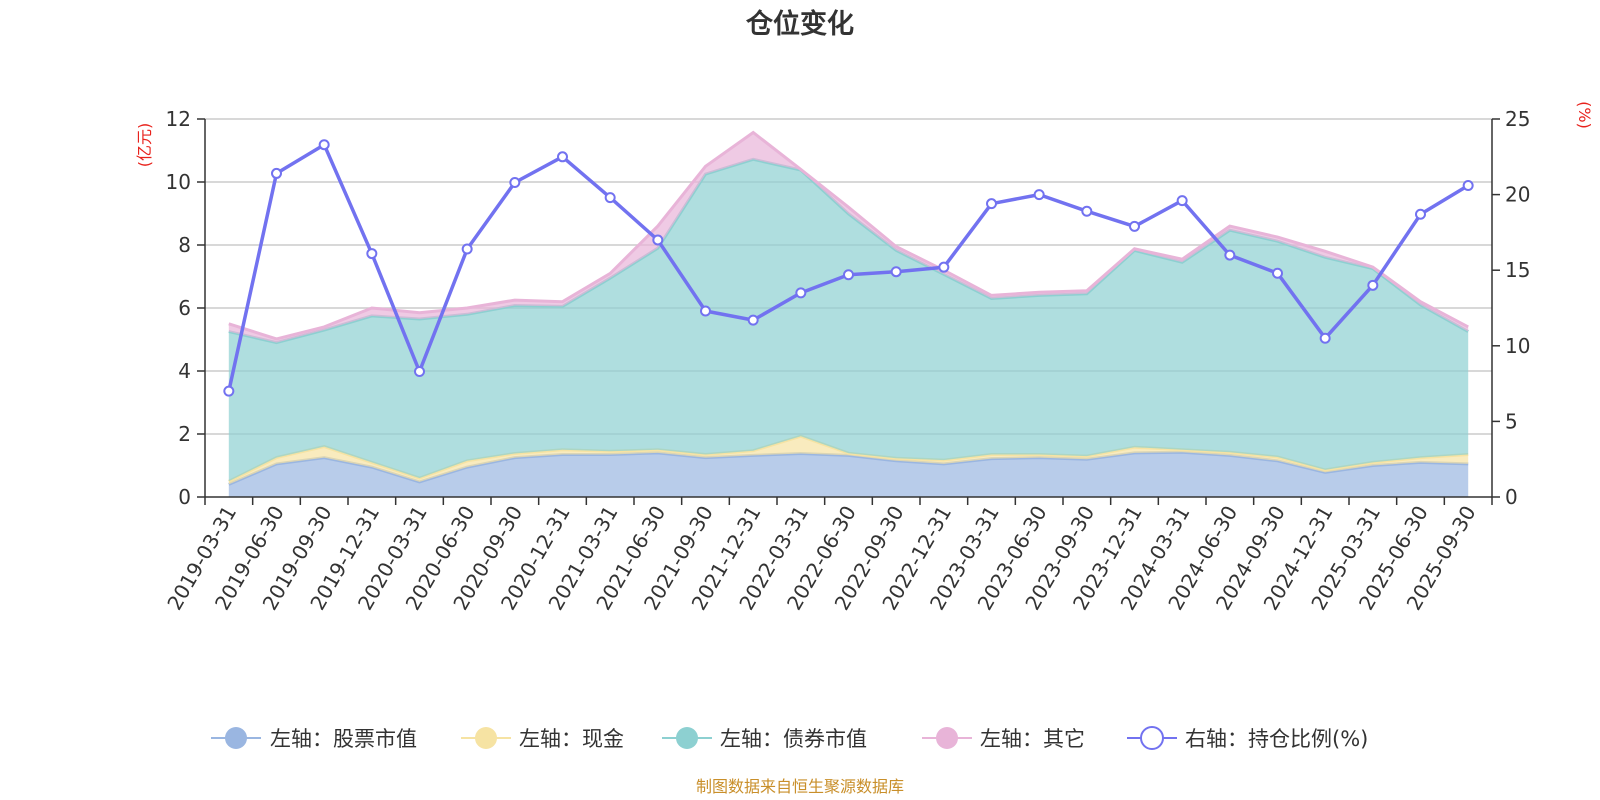  What do you see at coordinates (1517, 346) in the screenshot?
I see `right-tick-label: 10` at bounding box center [1517, 346].